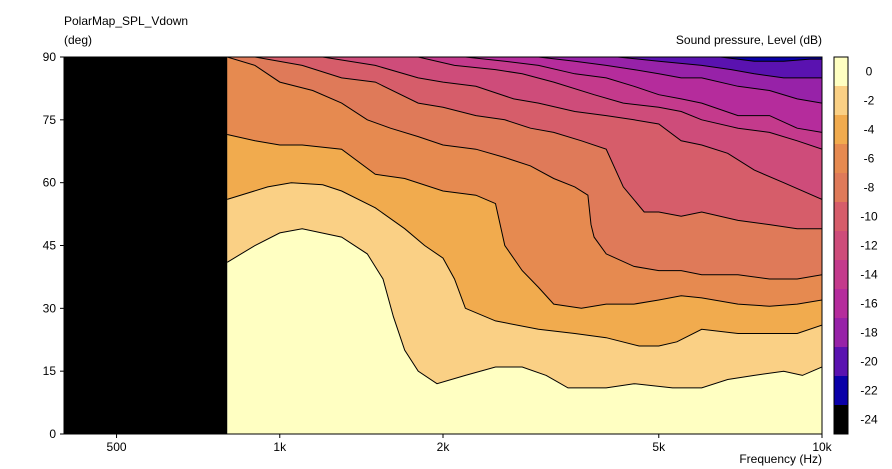 This screenshot has width=892, height=469. I want to click on colorbar-label-item: -14, so click(869, 275).